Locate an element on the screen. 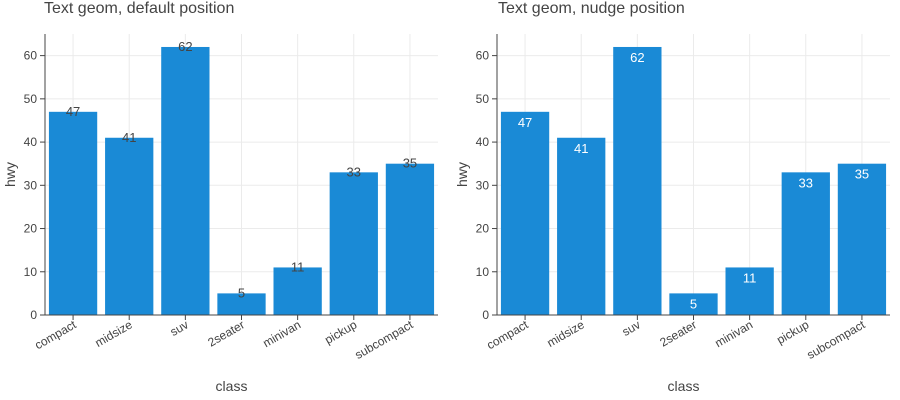 The height and width of the screenshot is (400, 900). chart-title: Text geom, default position is located at coordinates (139, 8).